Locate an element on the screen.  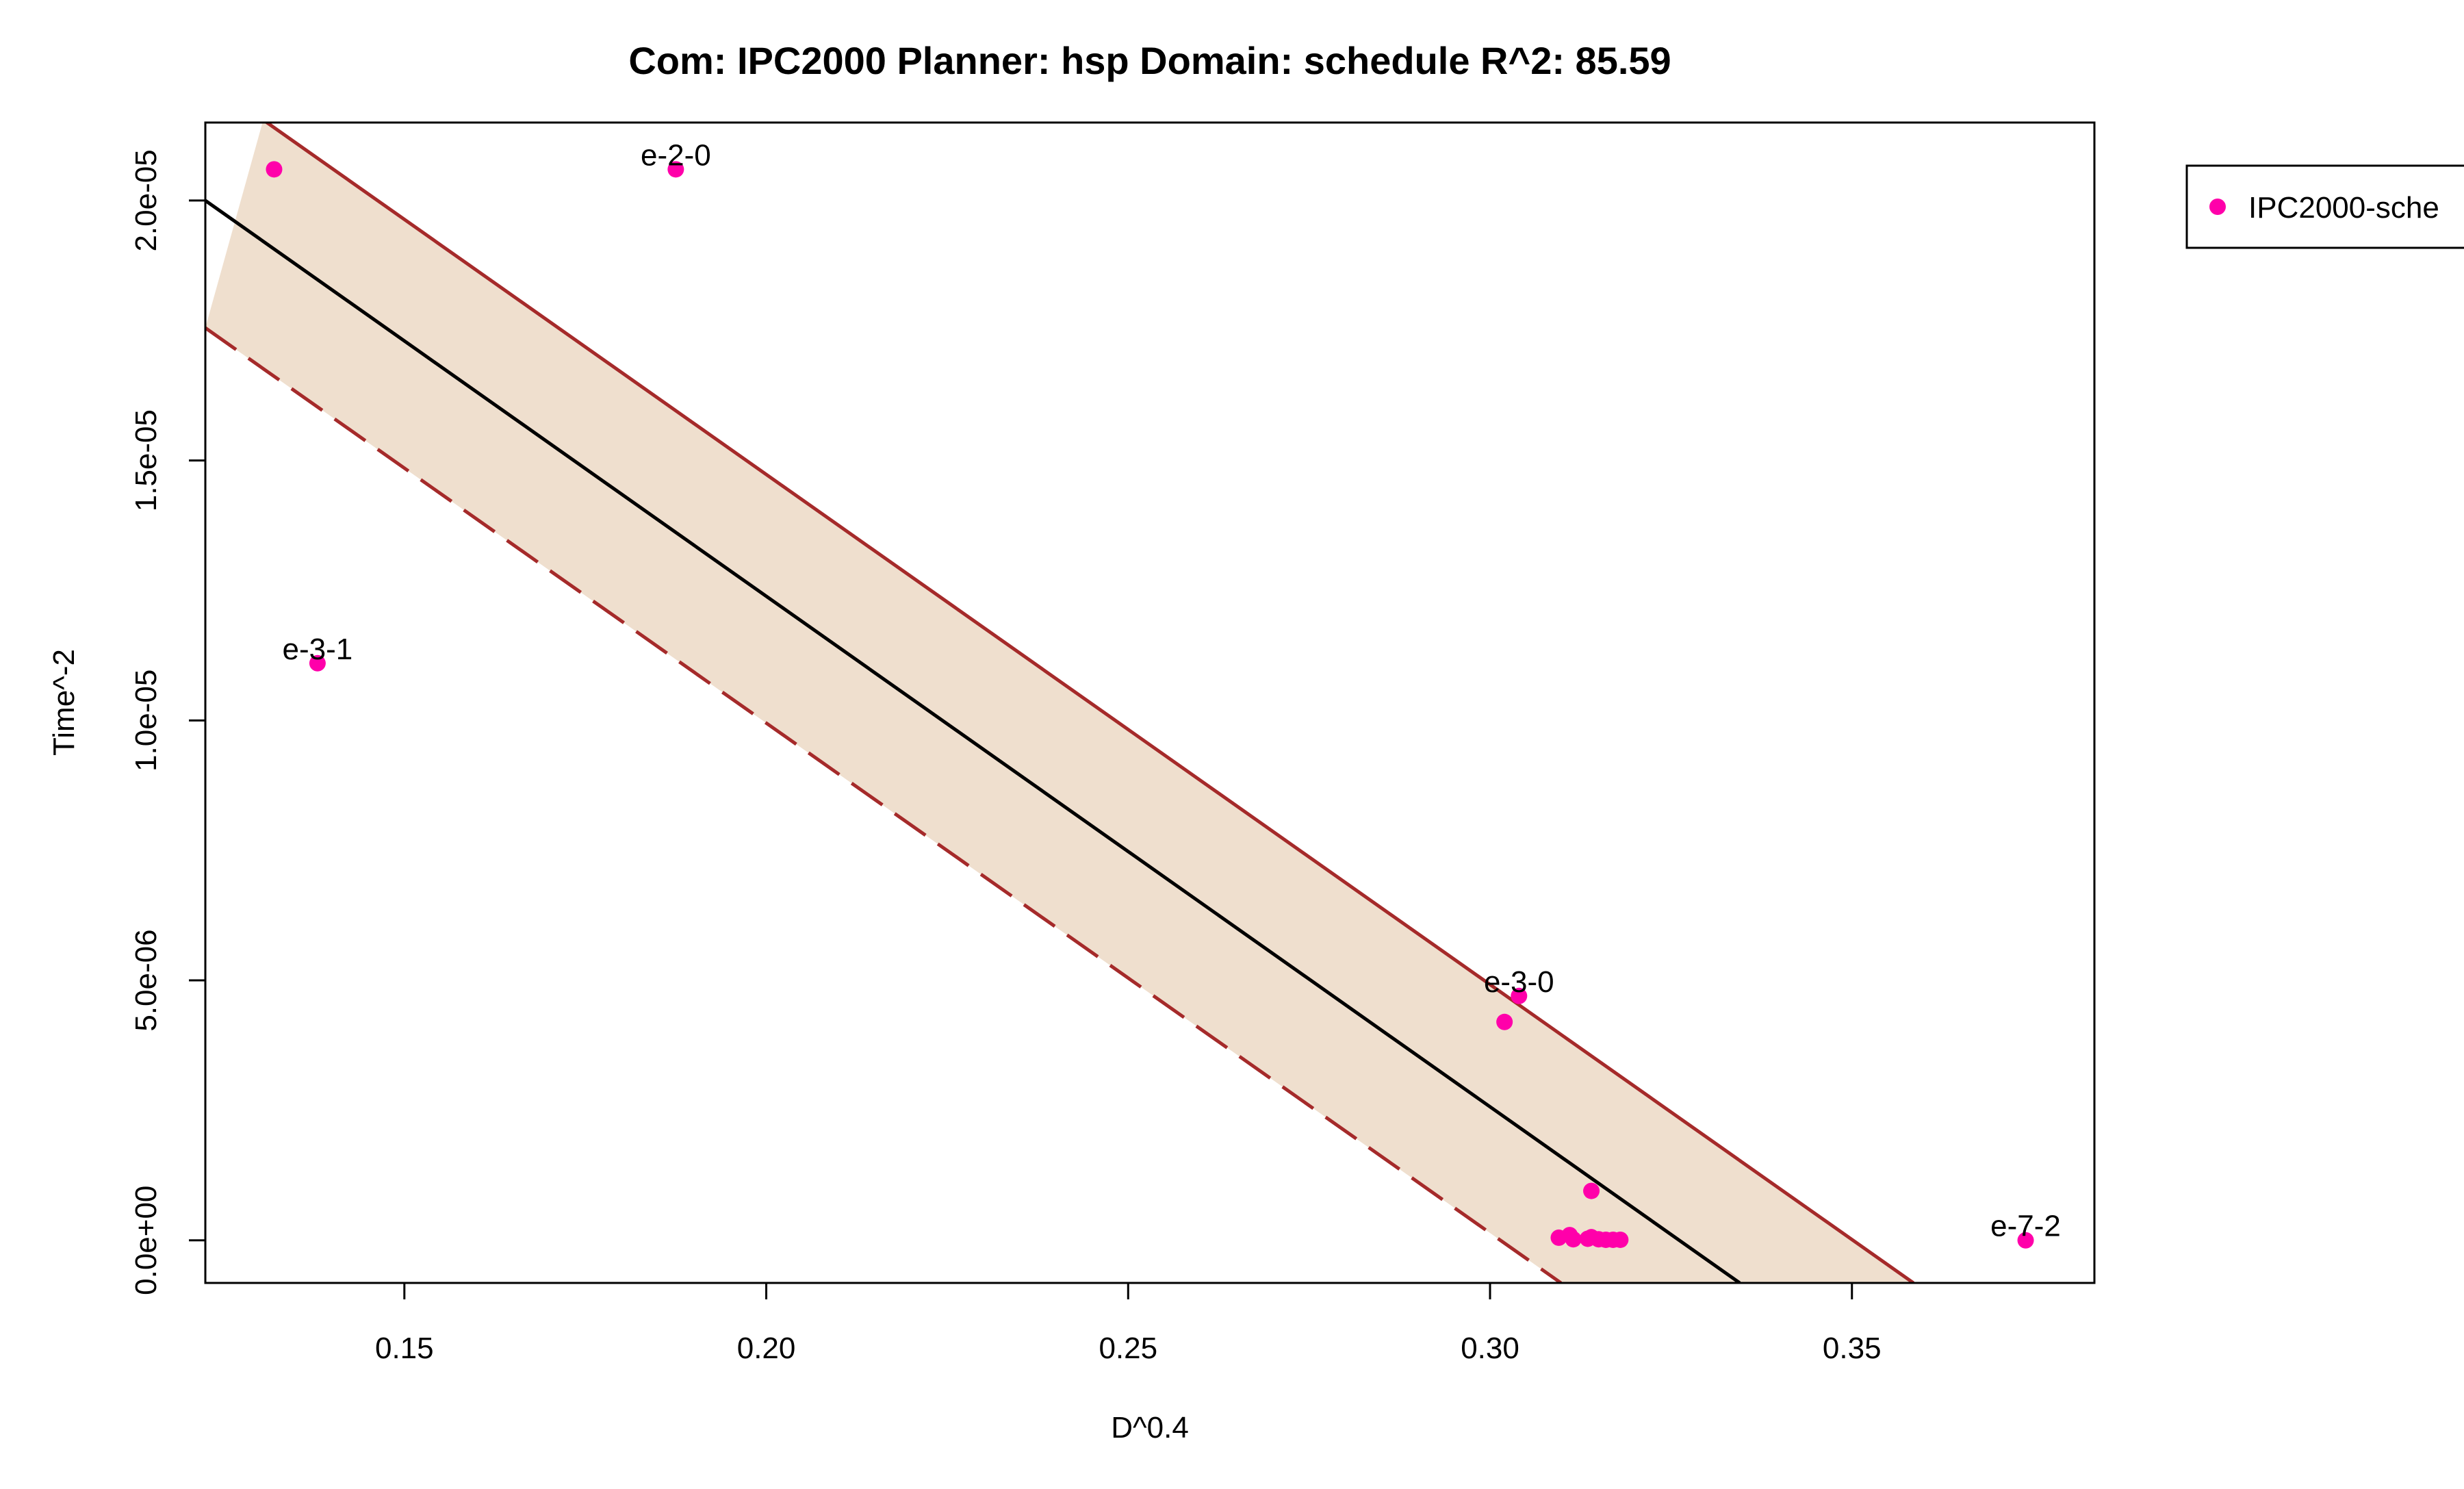
y-axis-label: Time^-2 is located at coordinates (64, 702).